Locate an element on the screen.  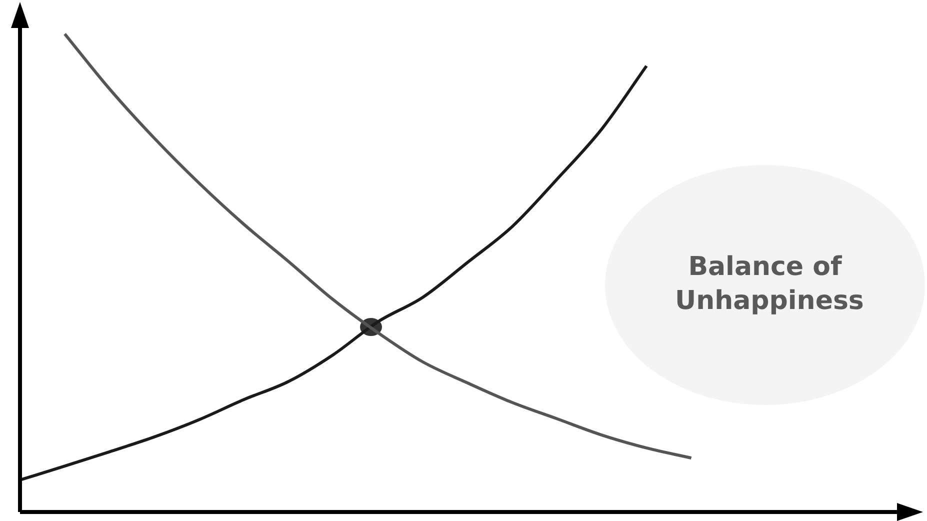
annotation: Balance of Unhappiness is located at coordinates (769, 284).